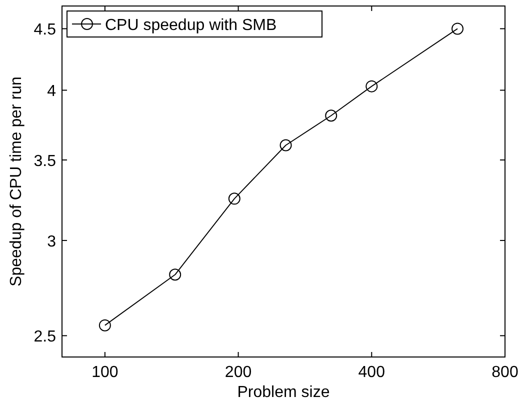 The height and width of the screenshot is (404, 529). I want to click on y-axis-title: Speedup of CPU time per run, so click(16, 181).